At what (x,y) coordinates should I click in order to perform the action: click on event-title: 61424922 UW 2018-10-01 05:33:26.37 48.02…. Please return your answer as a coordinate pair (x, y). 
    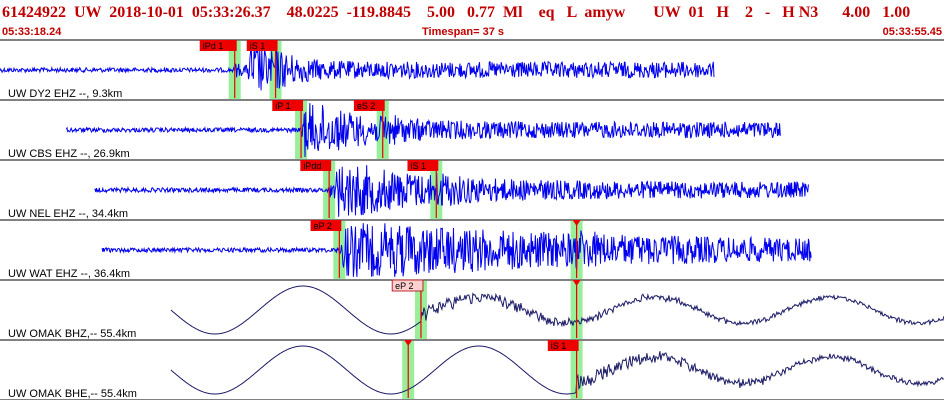
    Looking at the image, I should click on (456, 12).